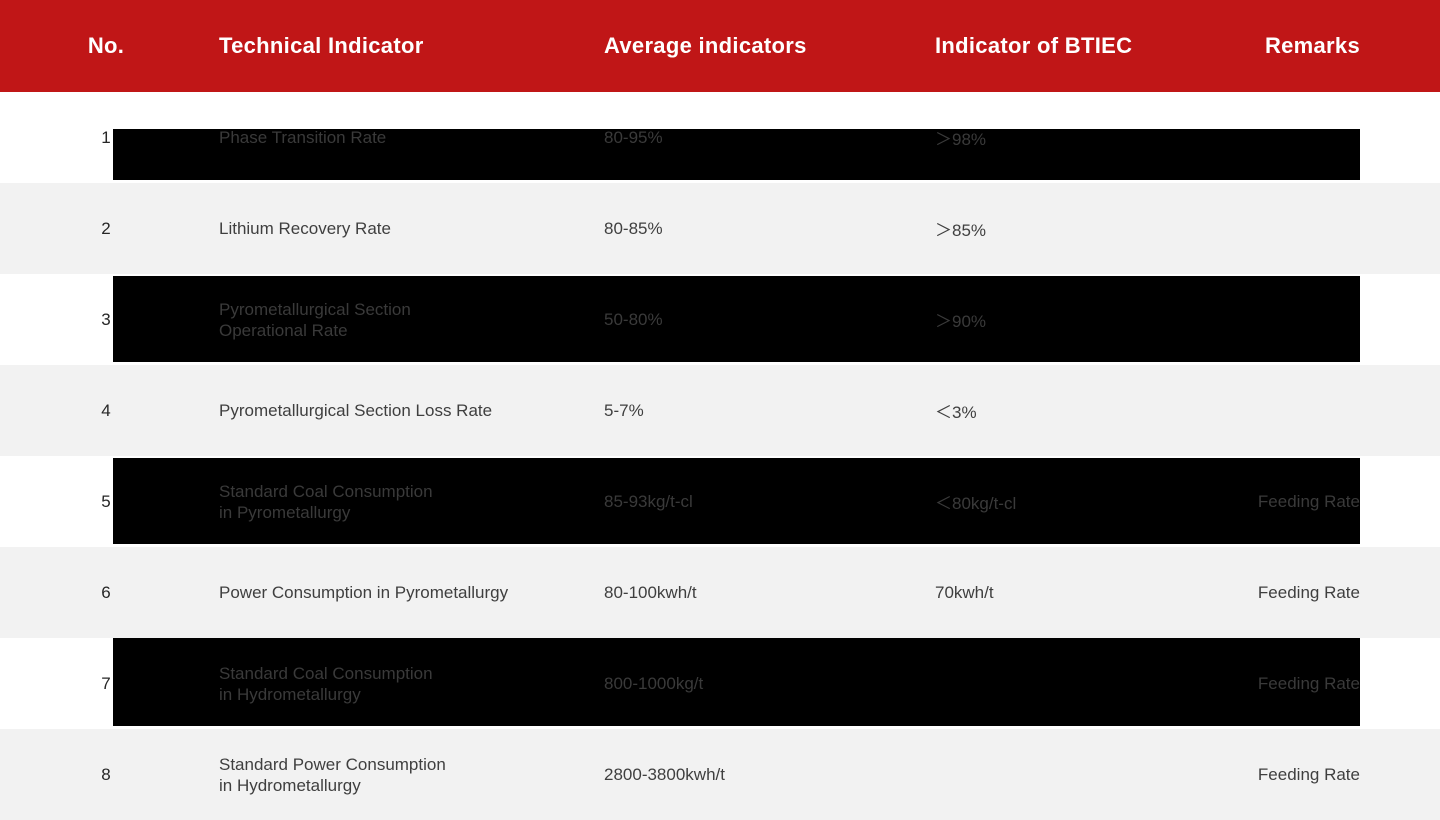  Describe the element at coordinates (654, 683) in the screenshot. I see `cell-average: 800-1000kg/t` at that location.